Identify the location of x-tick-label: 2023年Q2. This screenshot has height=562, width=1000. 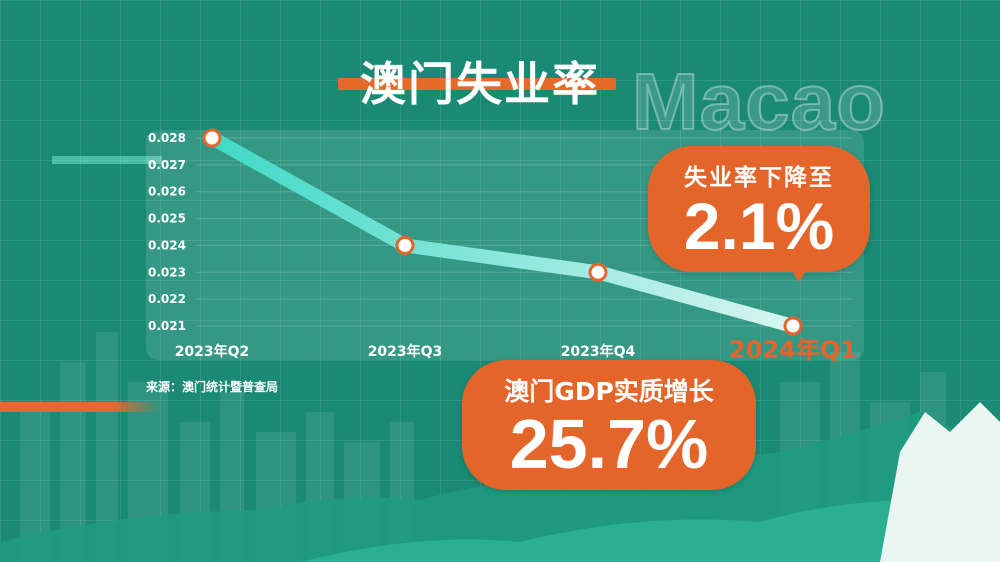
(212, 351).